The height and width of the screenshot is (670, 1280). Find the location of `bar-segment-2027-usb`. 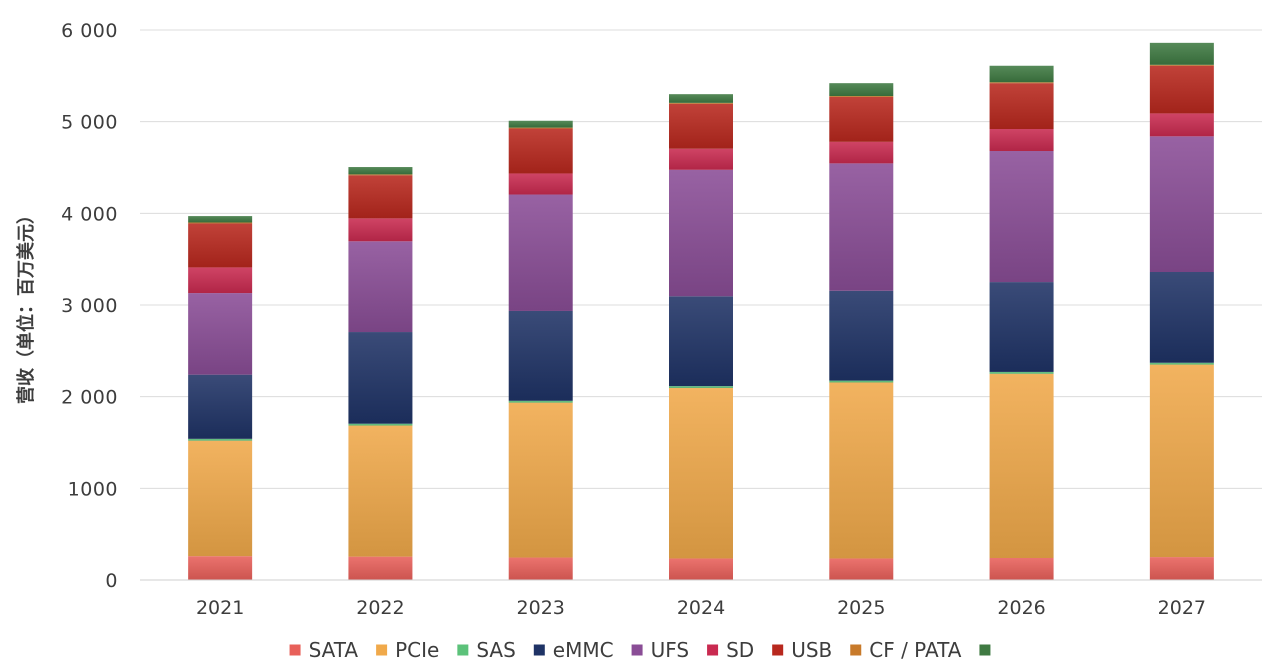

bar-segment-2027-usb is located at coordinates (1181, 89).